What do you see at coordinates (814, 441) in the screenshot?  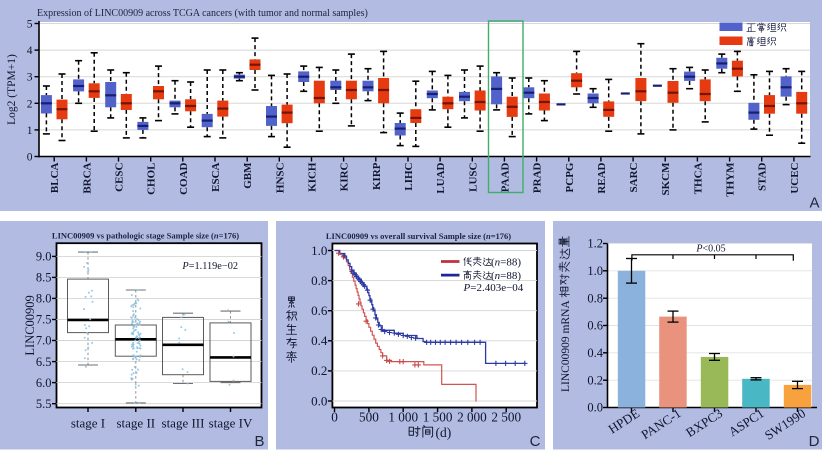 I see `svg-text: D` at bounding box center [814, 441].